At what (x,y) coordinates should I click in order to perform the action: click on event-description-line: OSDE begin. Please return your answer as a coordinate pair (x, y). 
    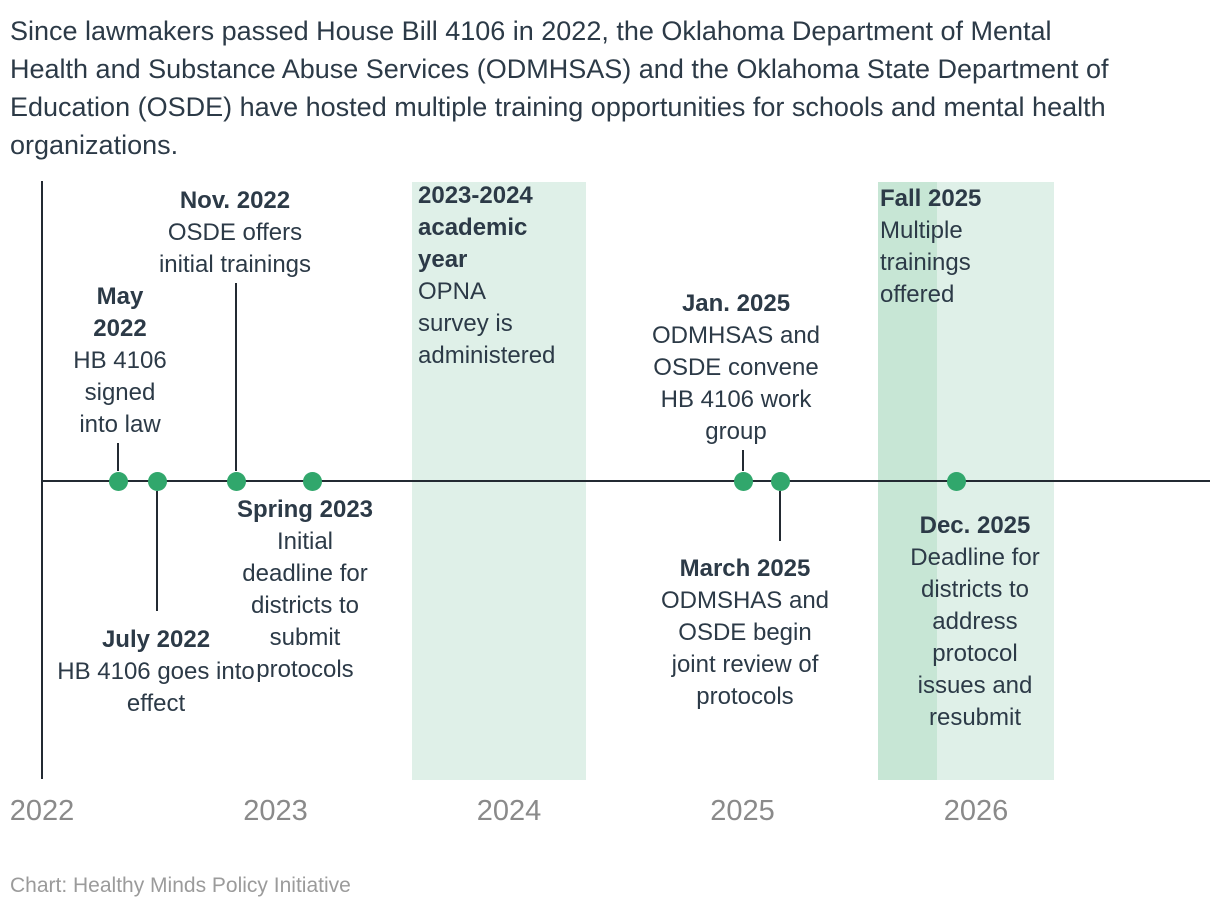
    Looking at the image, I should click on (745, 632).